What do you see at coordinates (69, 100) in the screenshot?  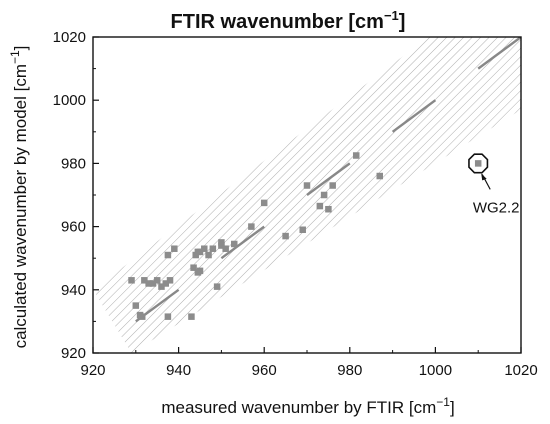 I see `y-tick-label-4: 1000` at bounding box center [69, 100].